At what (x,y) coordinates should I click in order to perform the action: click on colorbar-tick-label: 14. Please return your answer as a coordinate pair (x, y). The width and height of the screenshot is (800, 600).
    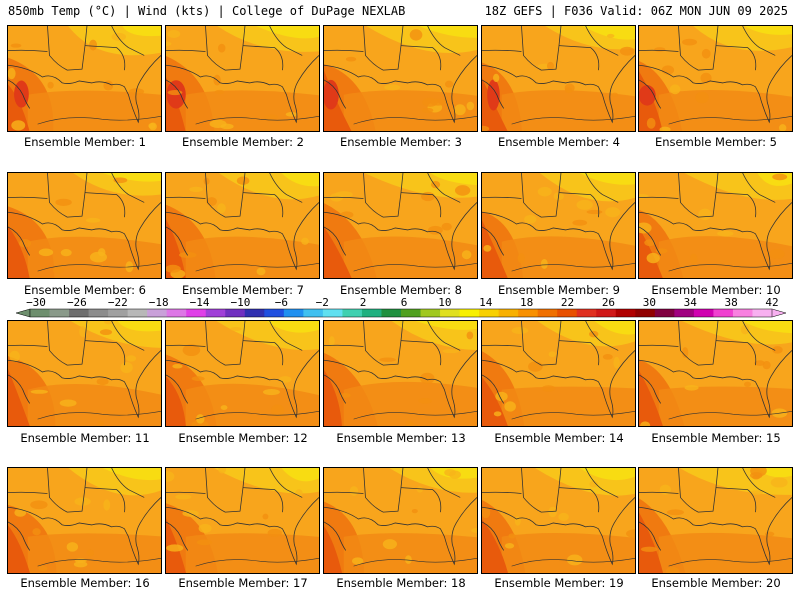
    Looking at the image, I should click on (486, 302).